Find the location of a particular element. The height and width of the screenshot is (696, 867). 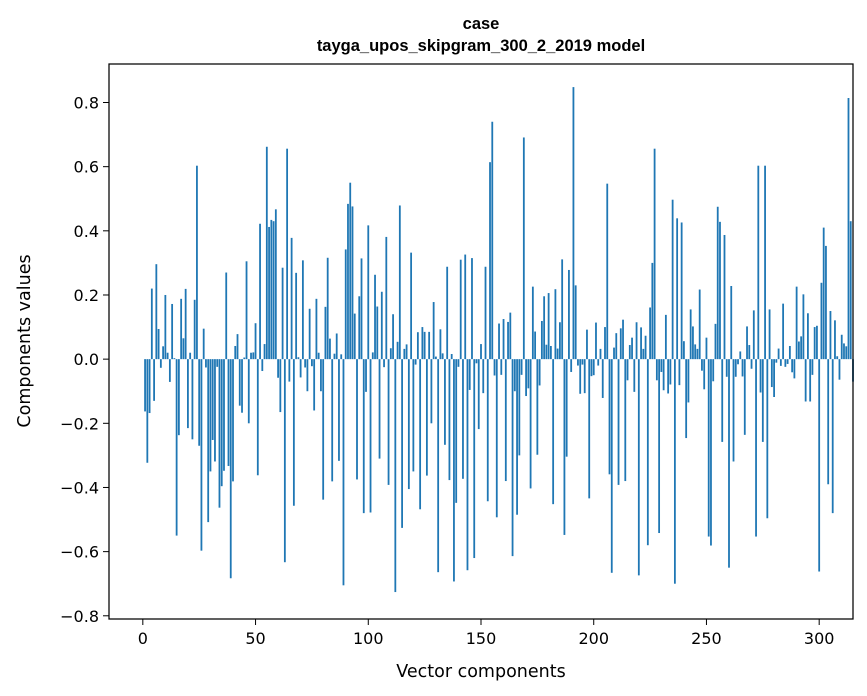

y-tick-label: −0.2 is located at coordinates (79, 423).